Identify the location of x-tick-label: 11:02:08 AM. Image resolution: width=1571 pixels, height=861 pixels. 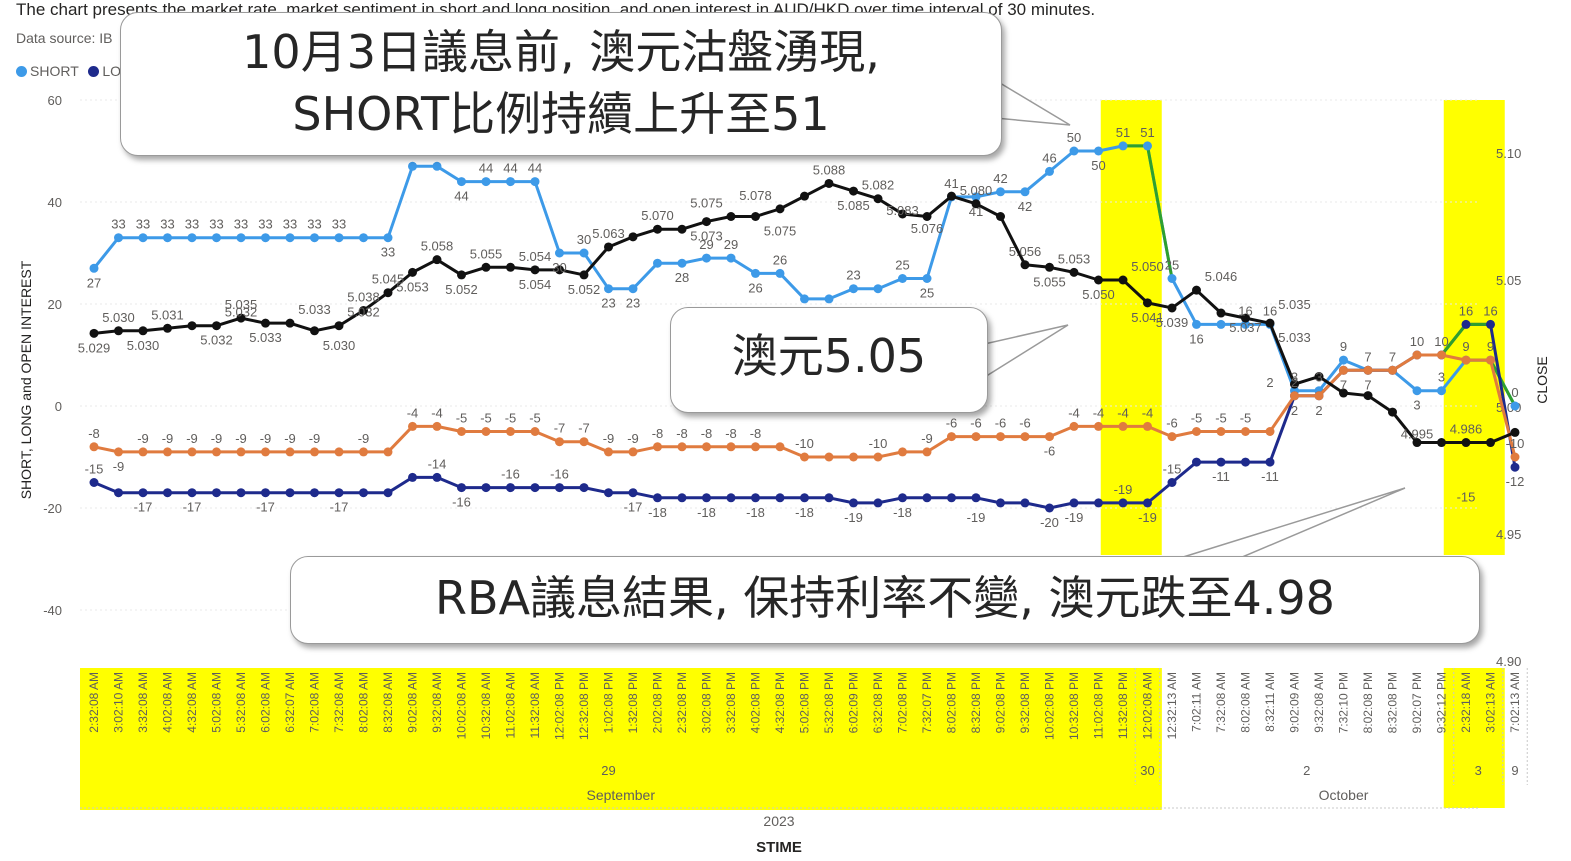
(511, 705).